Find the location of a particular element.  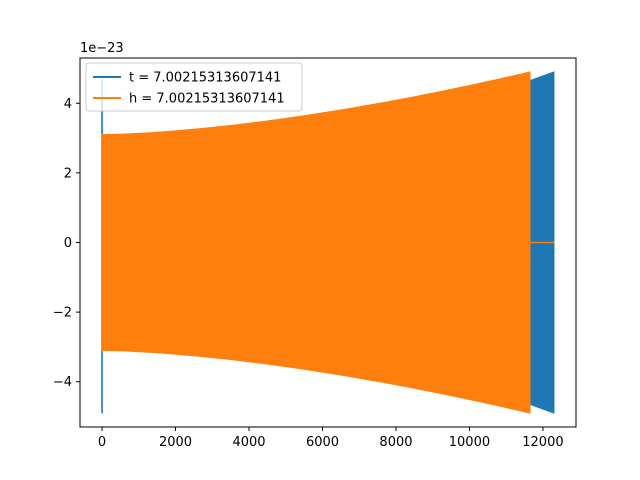

legend-box is located at coordinates (194, 87).